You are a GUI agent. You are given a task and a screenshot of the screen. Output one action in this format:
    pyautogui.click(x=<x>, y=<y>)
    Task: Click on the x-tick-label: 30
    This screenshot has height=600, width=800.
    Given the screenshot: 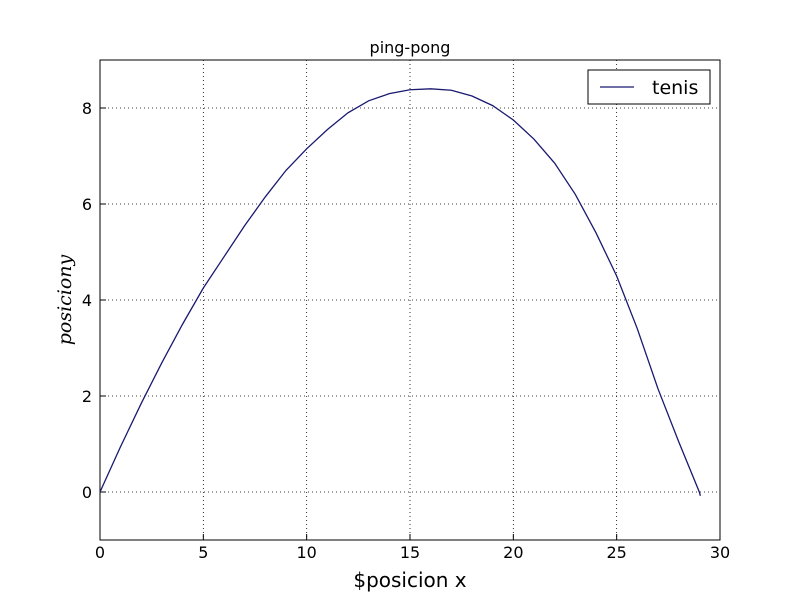 What is the action you would take?
    pyautogui.click(x=720, y=552)
    